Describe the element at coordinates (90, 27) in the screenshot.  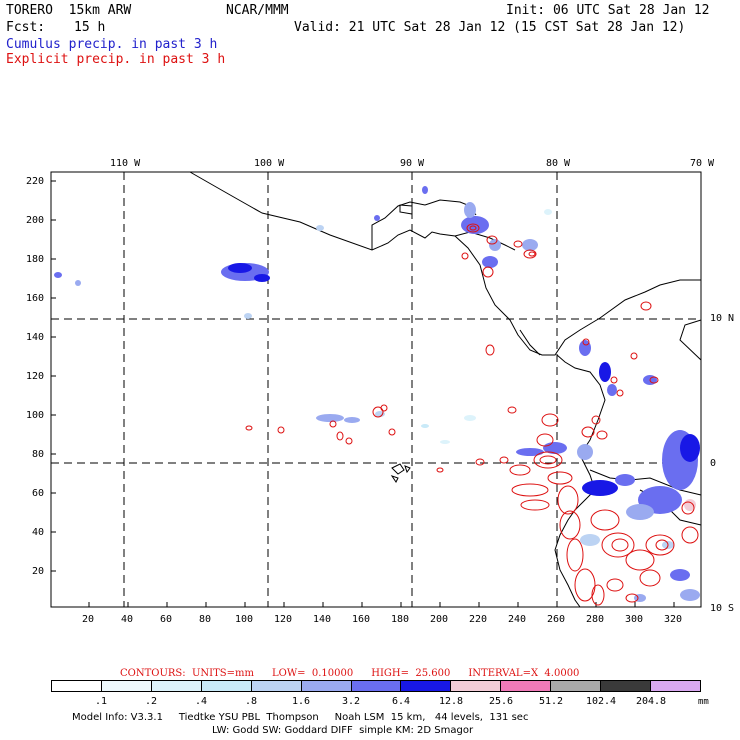
I see `forecast-hour: 15 h` at that location.